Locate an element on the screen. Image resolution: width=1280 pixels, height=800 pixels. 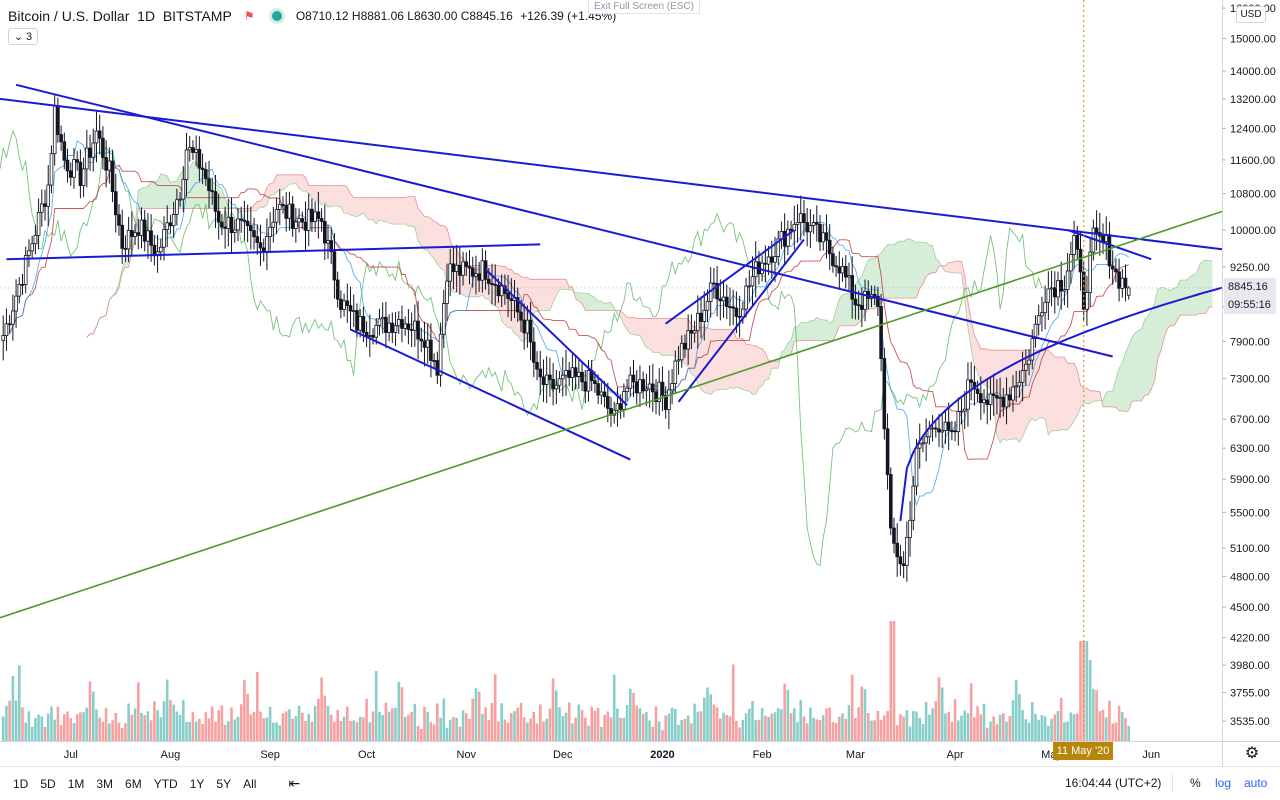
flag-icon: ⚑ is located at coordinates (249, 16).